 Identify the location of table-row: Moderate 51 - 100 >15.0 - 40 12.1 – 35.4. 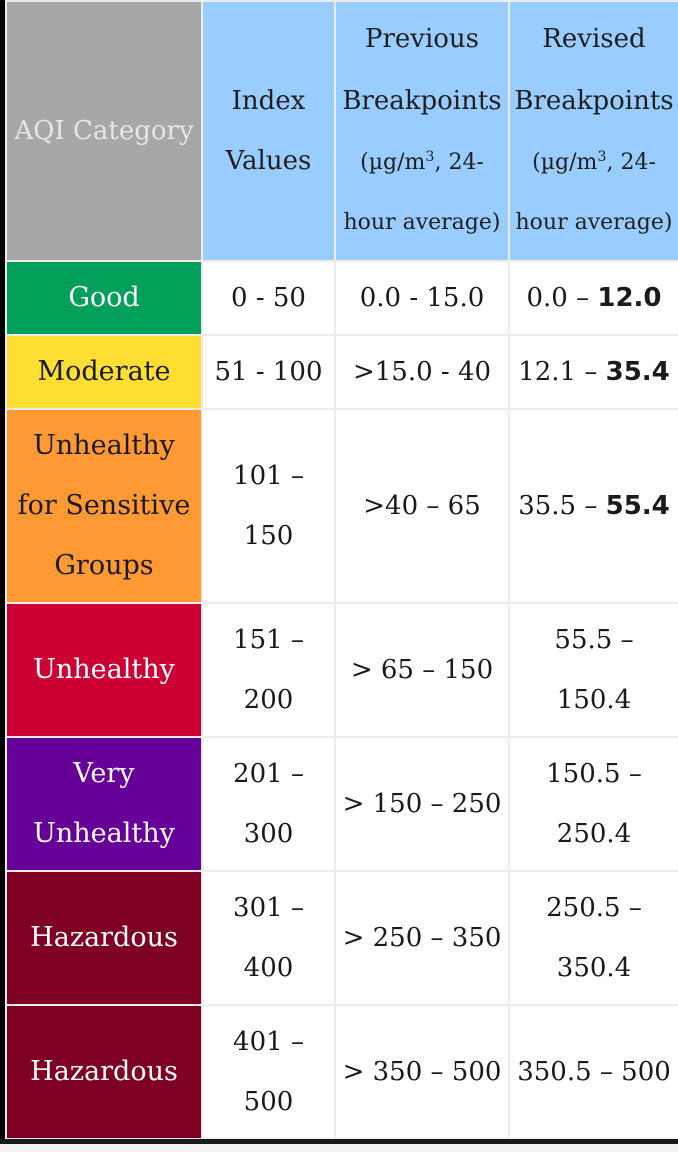
(341, 372).